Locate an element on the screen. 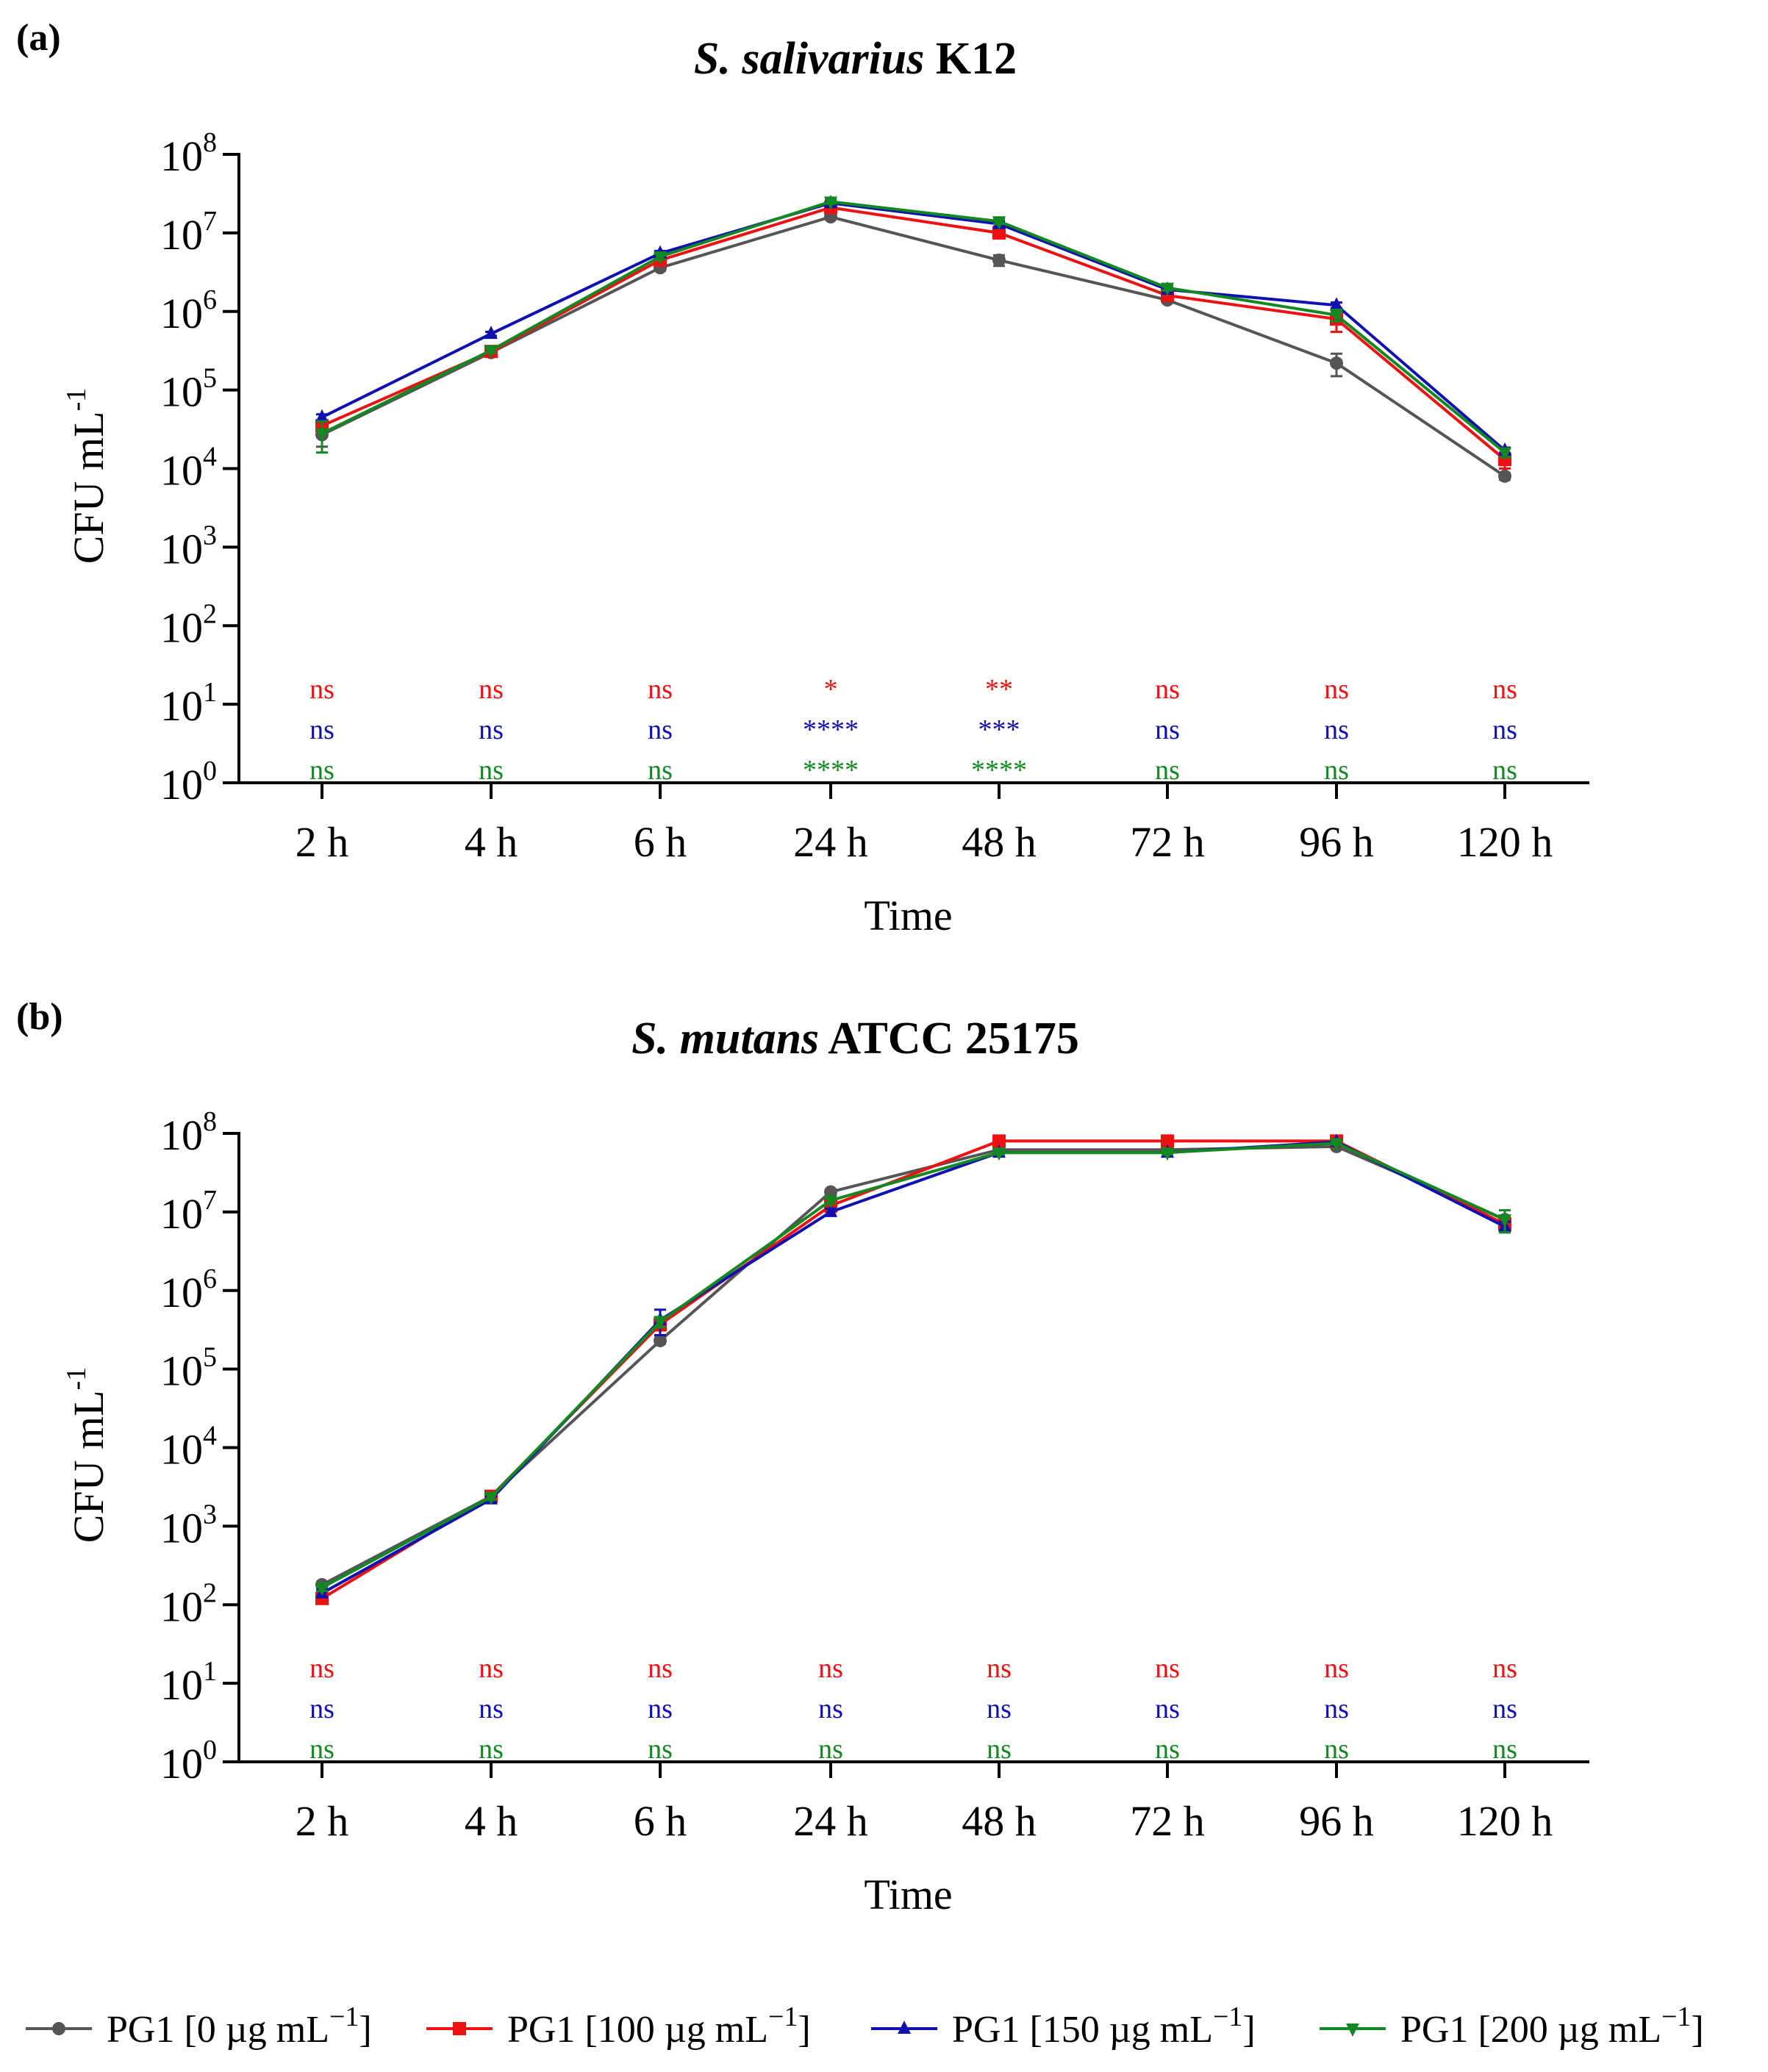 This screenshot has width=1768, height=2072. legend-item: PG1 [200 µg mL−1] is located at coordinates (1512, 2026).